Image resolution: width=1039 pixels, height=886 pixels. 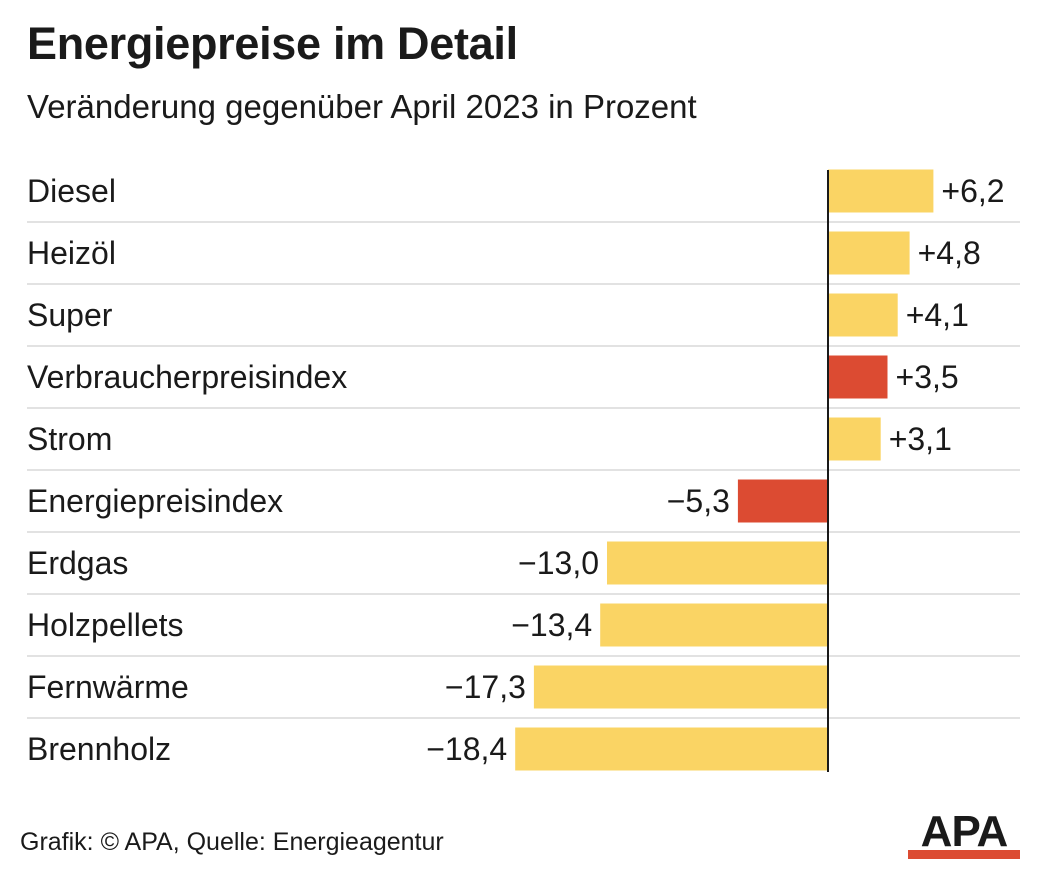 I want to click on value-label: −17,3, so click(x=485, y=687).